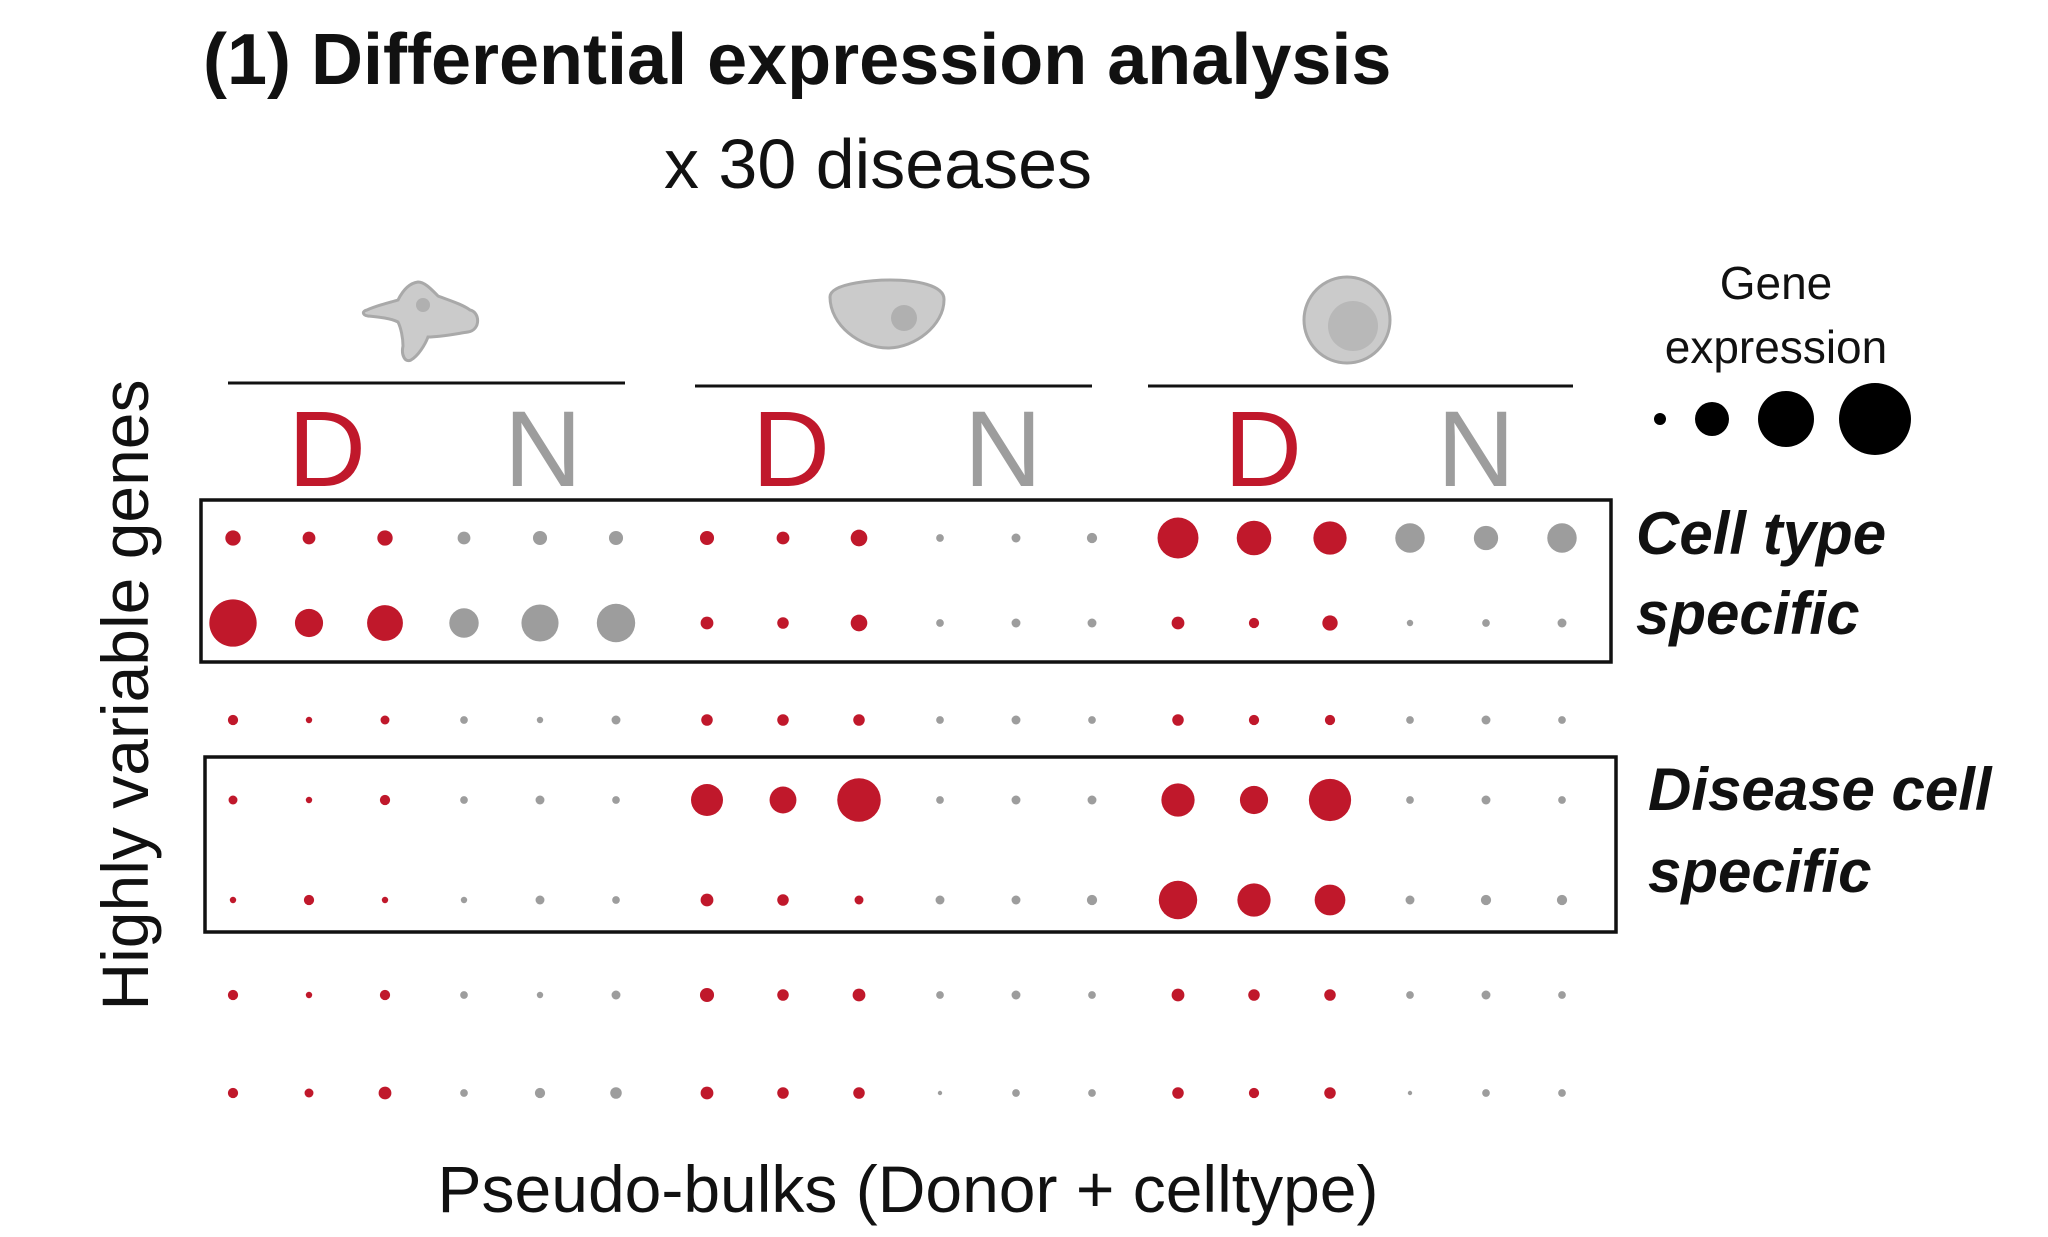  Describe the element at coordinates (1820, 789) in the screenshot. I see `highlight-label-line1: Disease cell` at that location.